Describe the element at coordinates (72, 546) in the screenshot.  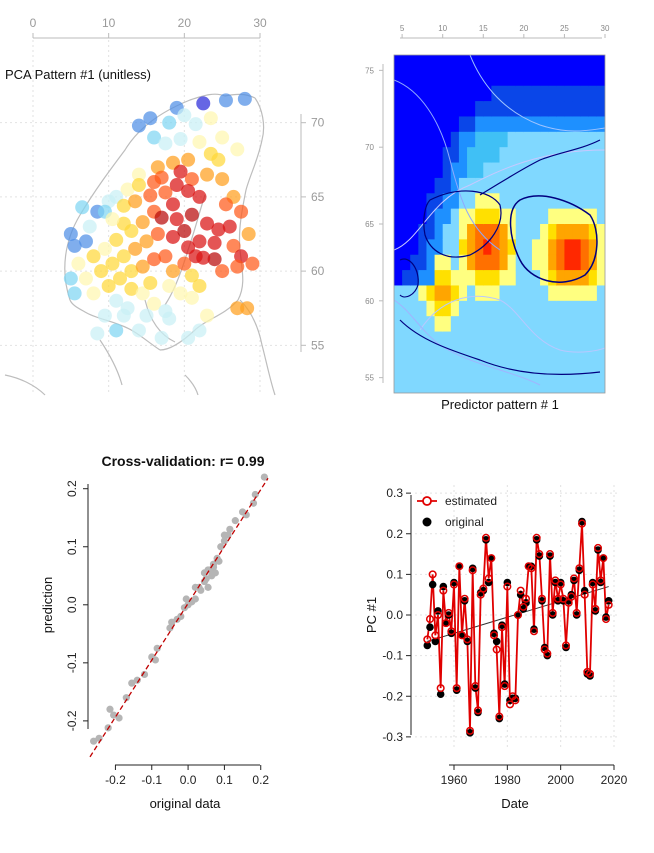
I see `y-tick-label: 0.1` at that location.